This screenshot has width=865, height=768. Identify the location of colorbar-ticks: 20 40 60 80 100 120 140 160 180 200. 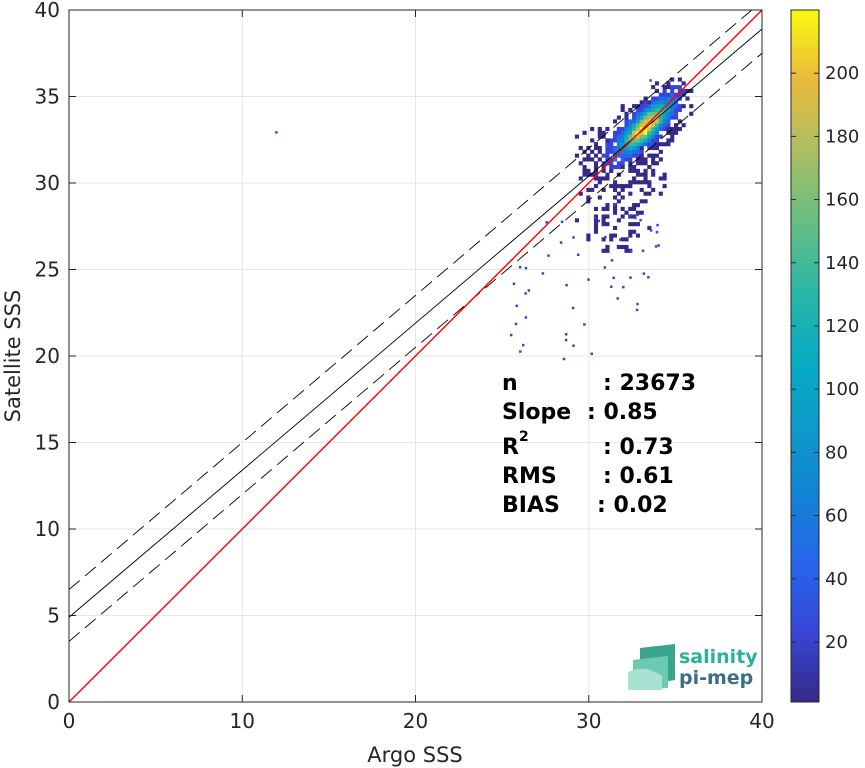
(825, 358).